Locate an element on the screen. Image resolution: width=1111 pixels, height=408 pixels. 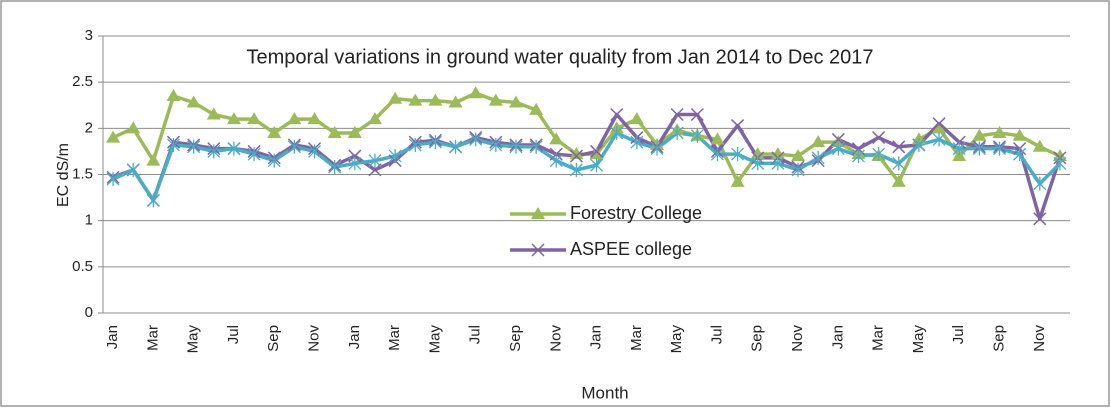
legend-marker is located at coordinates (538, 213).